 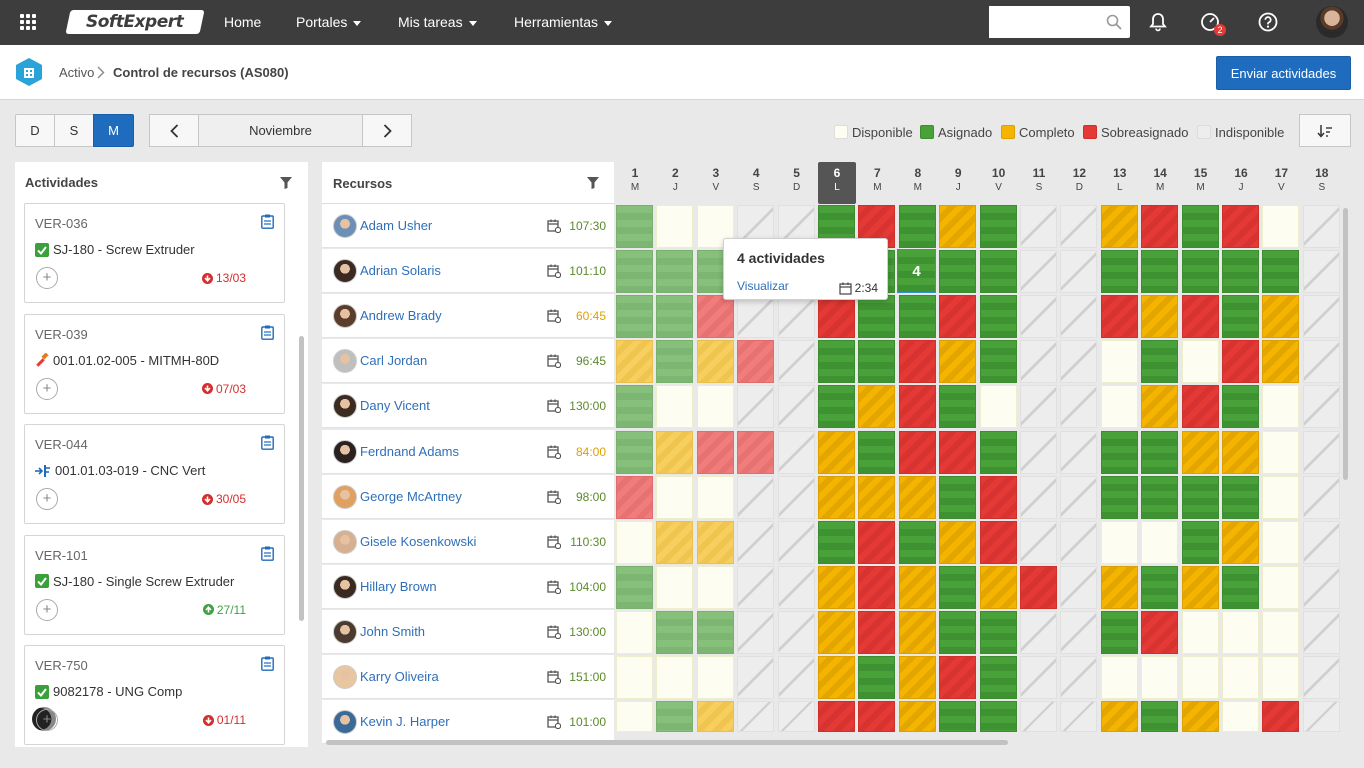 What do you see at coordinates (47, 720) in the screenshot?
I see `add-assignee-button: +` at bounding box center [47, 720].